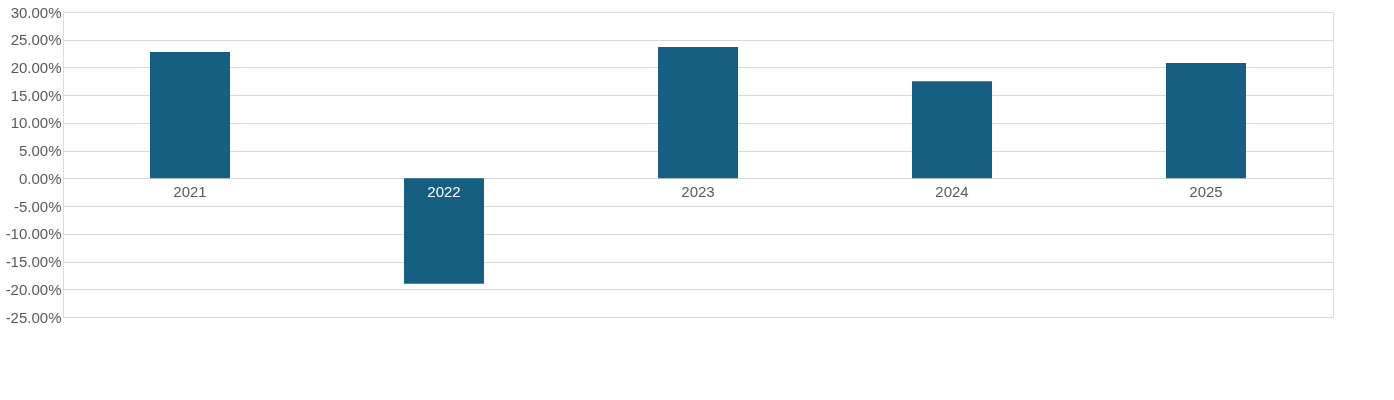 This screenshot has height=400, width=1394. Describe the element at coordinates (40, 178) in the screenshot. I see `y-tick-label: 0.00%` at that location.